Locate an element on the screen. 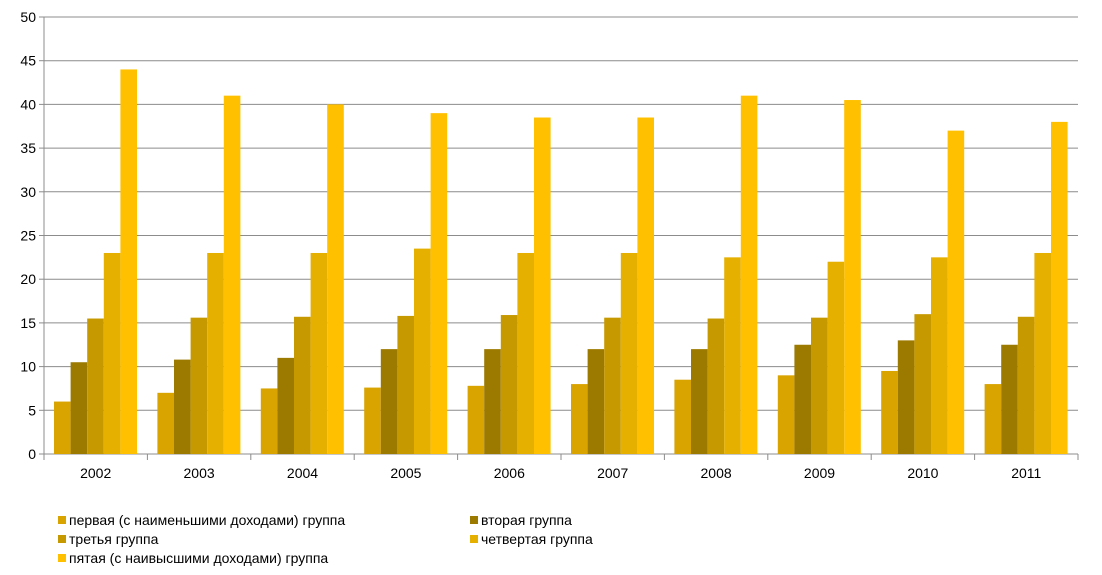 The width and height of the screenshot is (1102, 575). x-tick-label: 2002 is located at coordinates (95, 473).